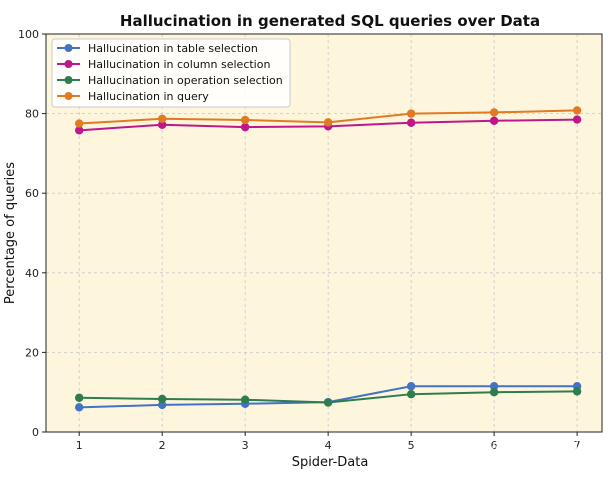 This screenshot has height=477, width=616. What do you see at coordinates (245, 445) in the screenshot?
I see `x-tick-label: 3` at bounding box center [245, 445].